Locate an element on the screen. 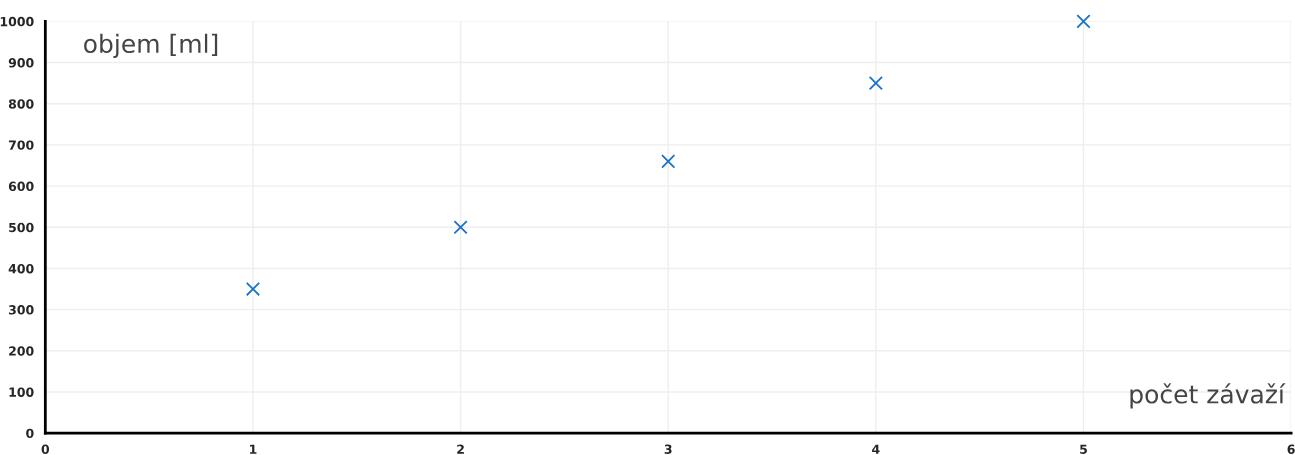  y-tick-label: 600 is located at coordinates (21, 186).